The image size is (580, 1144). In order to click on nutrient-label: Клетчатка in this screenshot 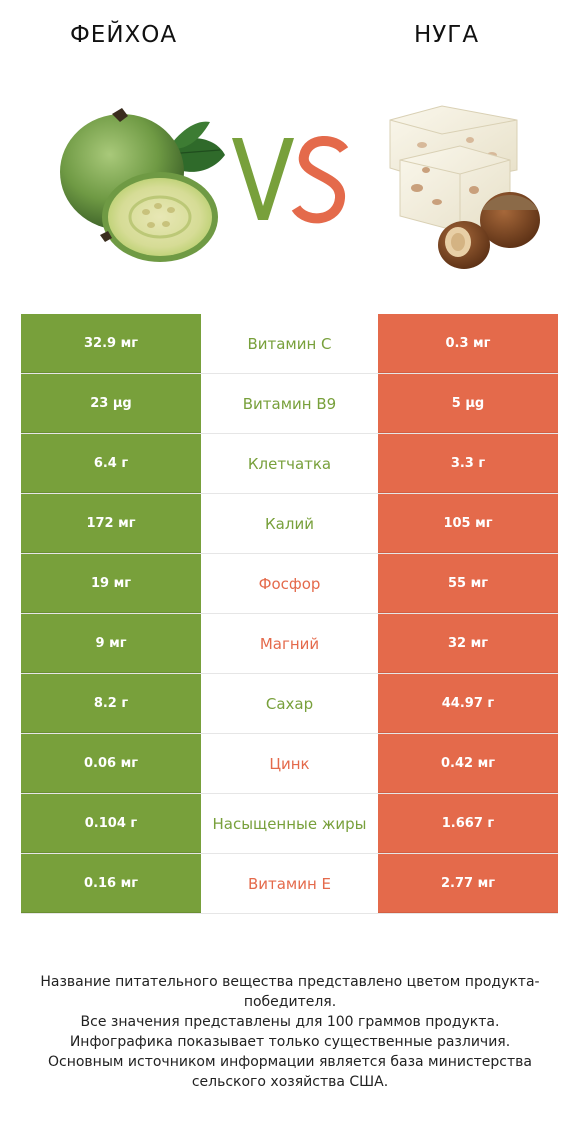, I will do `click(289, 463)`.